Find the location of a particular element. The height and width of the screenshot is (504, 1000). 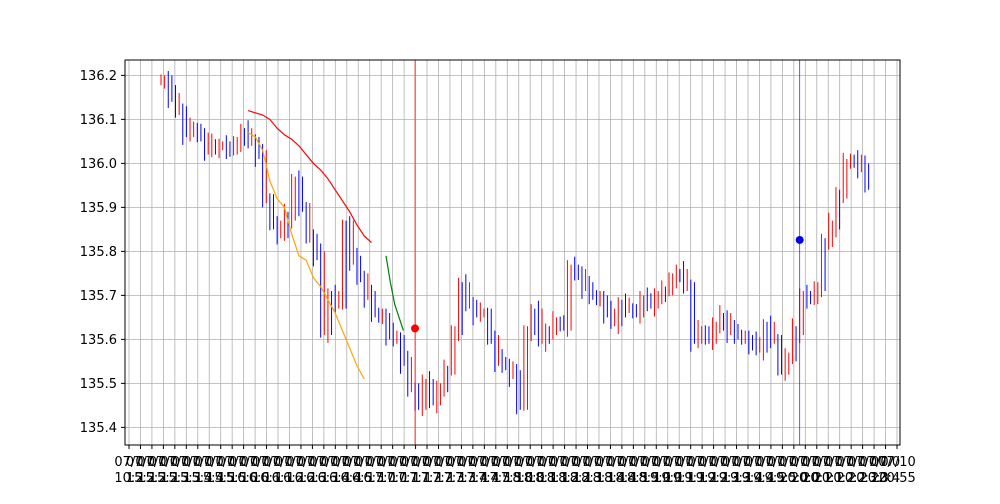

series-line is located at coordinates (309, 177).